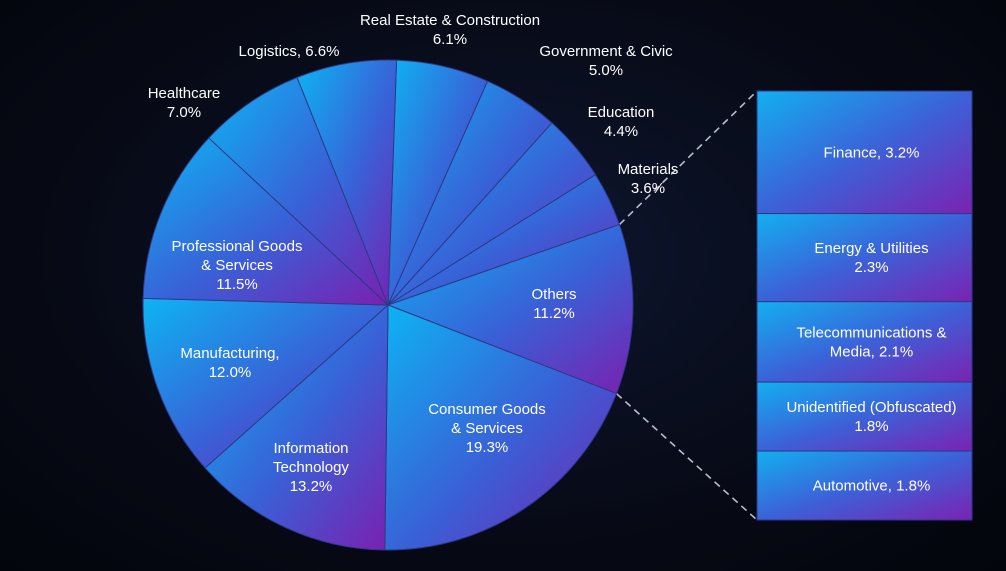 This screenshot has width=1006, height=571. What do you see at coordinates (184, 112) in the screenshot?
I see `slice-label-line: 7.0%` at bounding box center [184, 112].